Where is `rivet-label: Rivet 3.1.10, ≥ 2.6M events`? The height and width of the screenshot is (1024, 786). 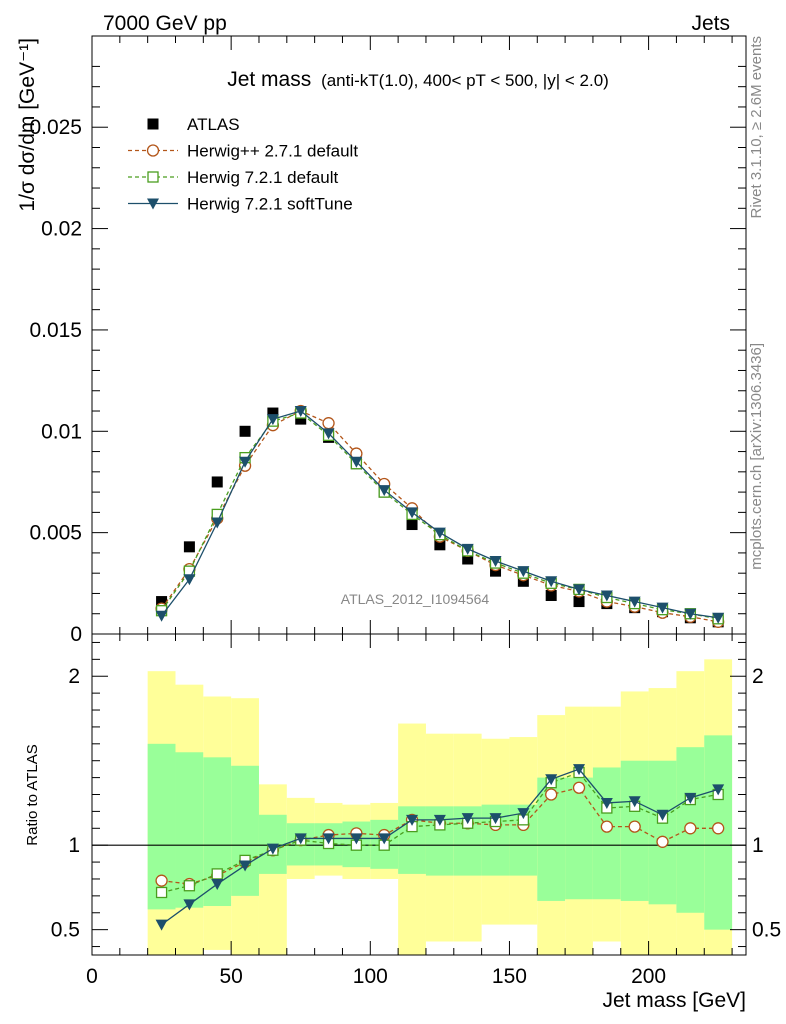 rivet-label: Rivet 3.1.10, ≥ 2.6M events is located at coordinates (756, 127).